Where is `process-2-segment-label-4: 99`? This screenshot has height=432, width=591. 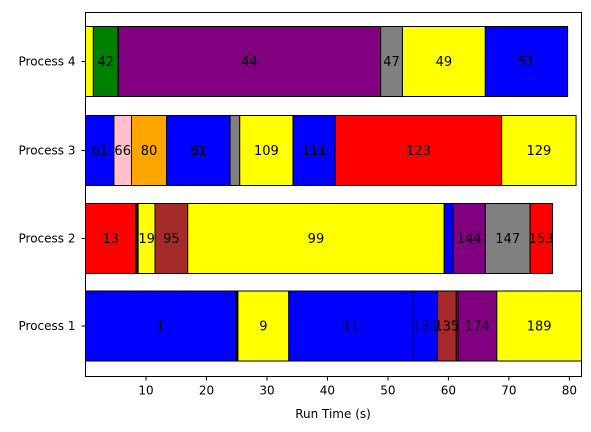 process-2-segment-label-4: 99 is located at coordinates (316, 239).